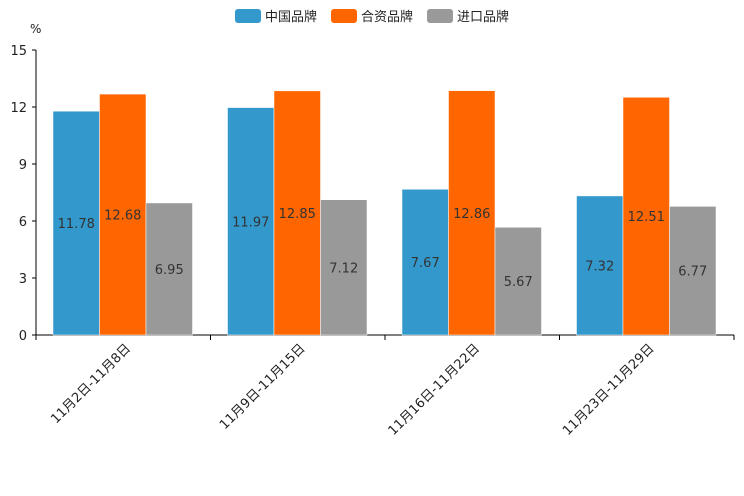 The image size is (744, 496). I want to click on data-label: 12.51, so click(646, 217).